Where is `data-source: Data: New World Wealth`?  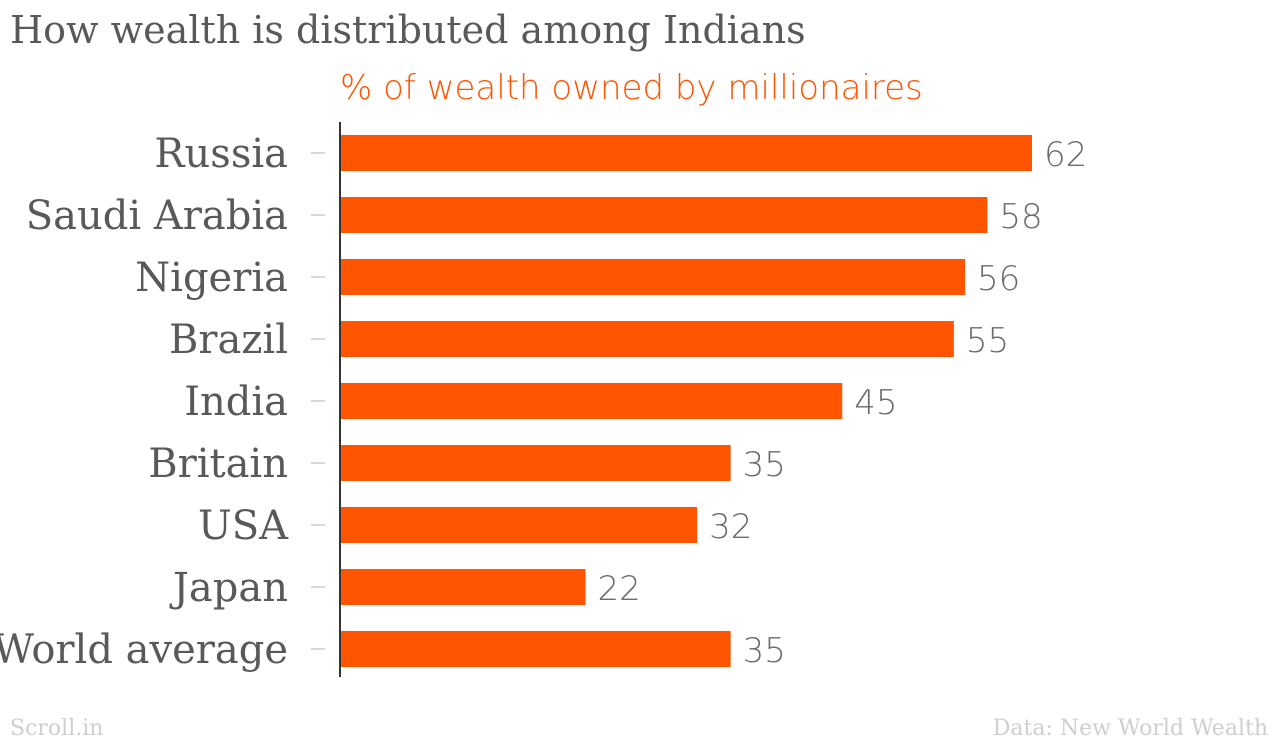 data-source: Data: New World Wealth is located at coordinates (1130, 728).